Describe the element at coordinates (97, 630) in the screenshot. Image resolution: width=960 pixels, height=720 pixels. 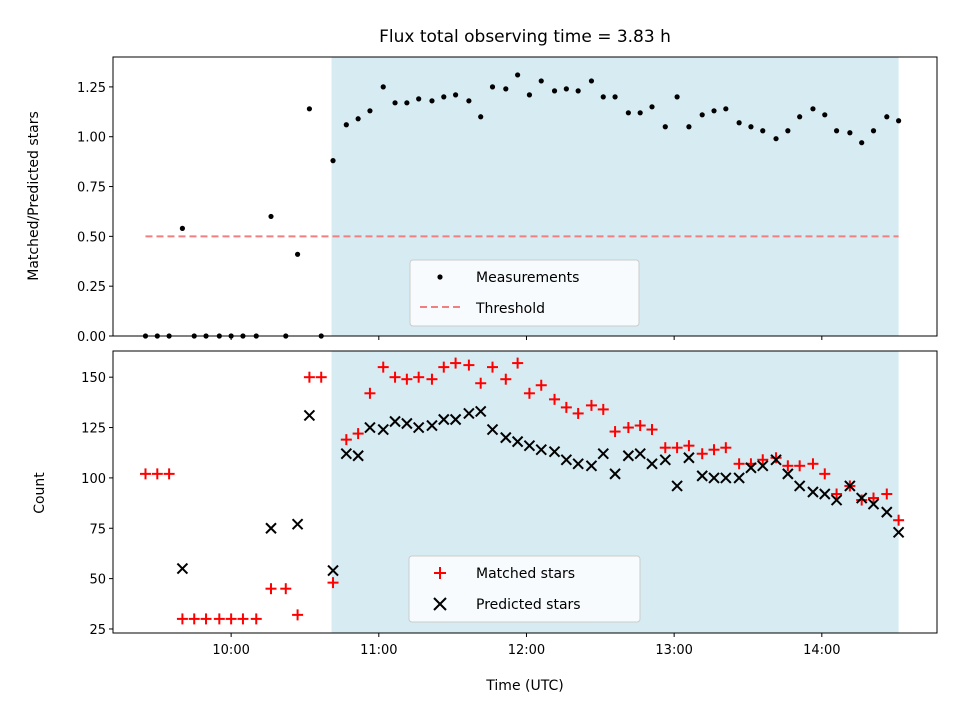
I see `y-tick-label: 25` at that location.